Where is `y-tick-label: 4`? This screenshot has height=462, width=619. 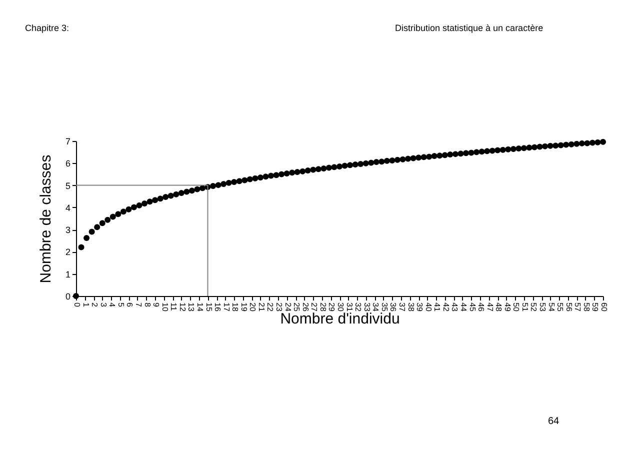 y-tick-label: 4 is located at coordinates (67, 207).